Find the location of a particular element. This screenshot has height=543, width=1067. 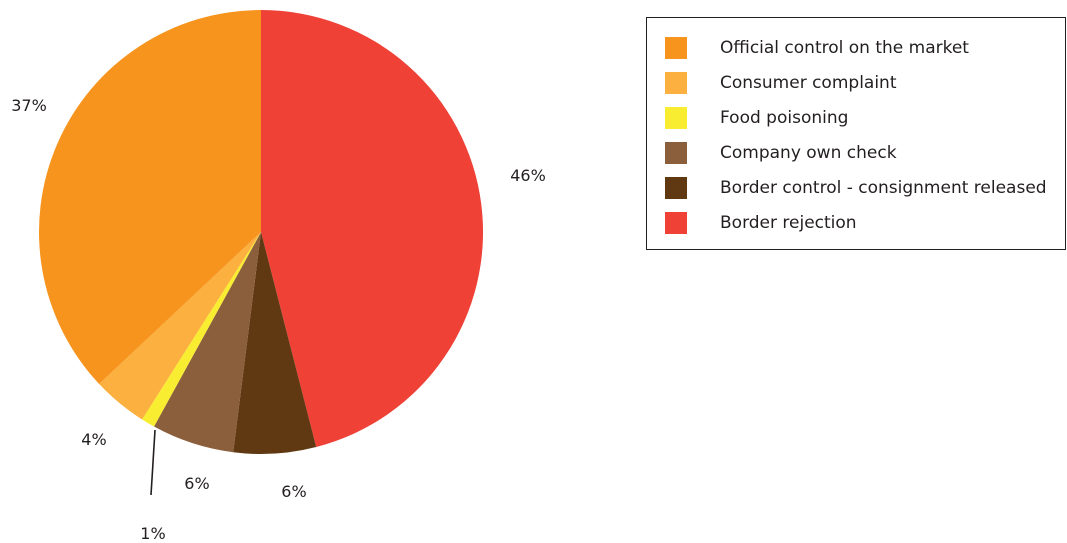

pie-slice-consumer-complaint is located at coordinates (180, 326).